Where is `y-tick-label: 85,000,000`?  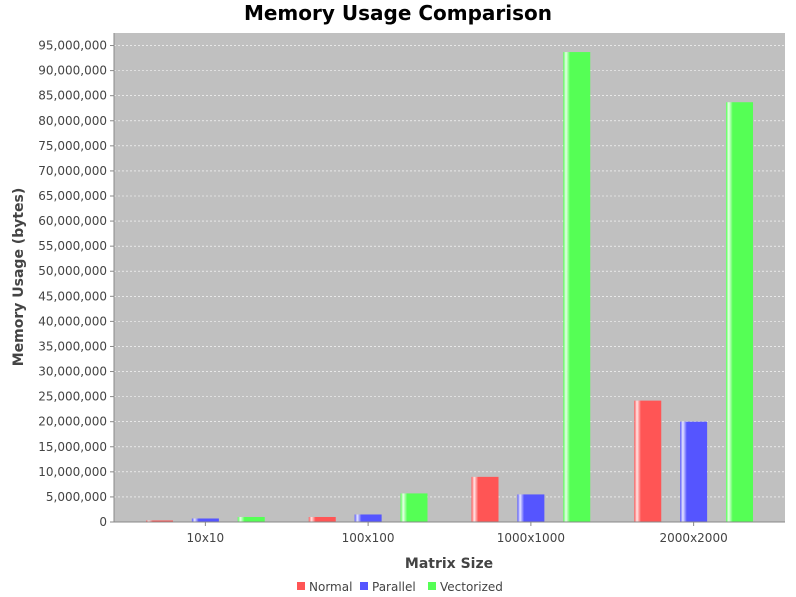 y-tick-label: 85,000,000 is located at coordinates (72, 96).